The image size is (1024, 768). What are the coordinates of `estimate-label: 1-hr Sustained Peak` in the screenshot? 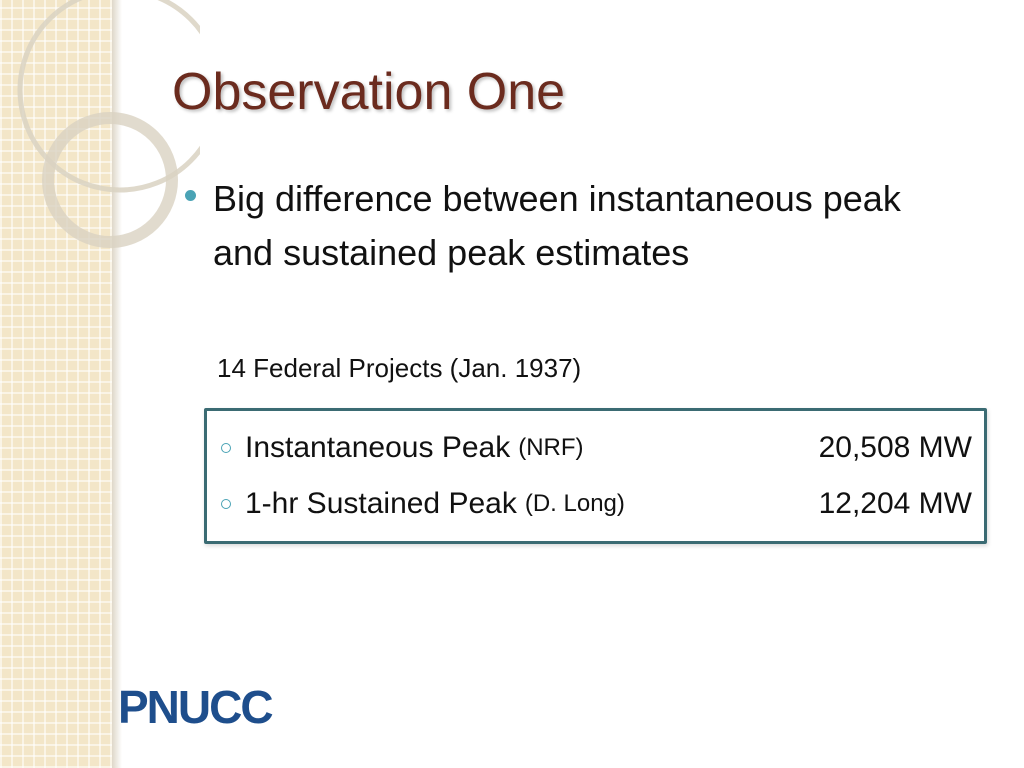 It's located at (381, 503).